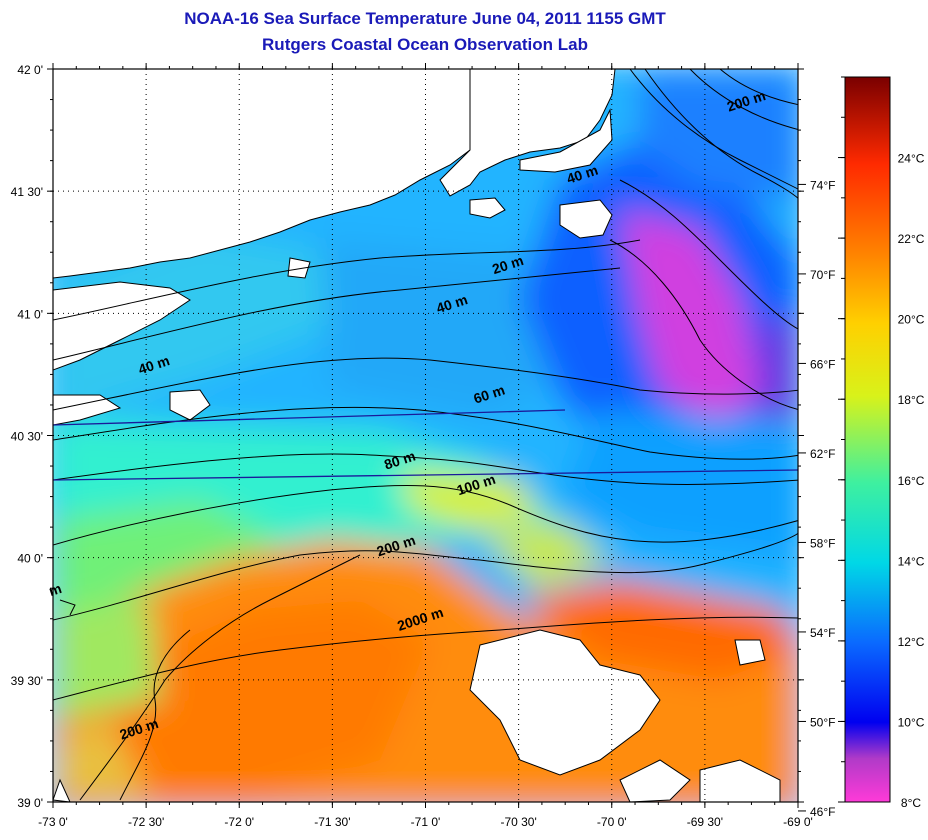  Describe the element at coordinates (27, 192) in the screenshot. I see `lat-tick-label: 41 30'` at that location.